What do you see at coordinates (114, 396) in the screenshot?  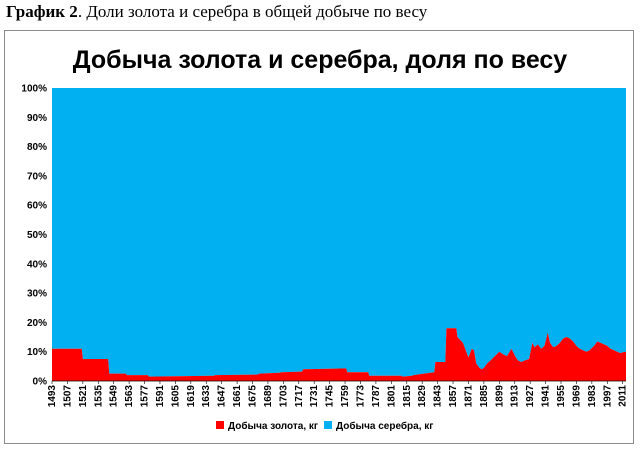 I see `x-tick-label: 1549` at bounding box center [114, 396].